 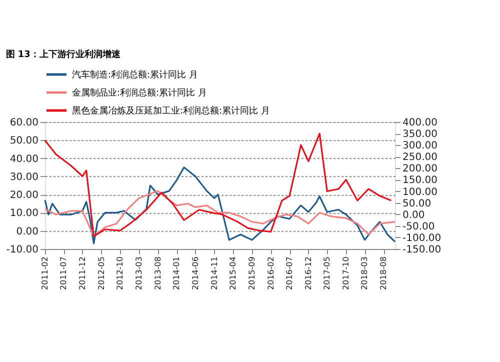 What do you see at coordinates (220, 214) in the screenshot?
I see `line-series` at bounding box center [220, 214].